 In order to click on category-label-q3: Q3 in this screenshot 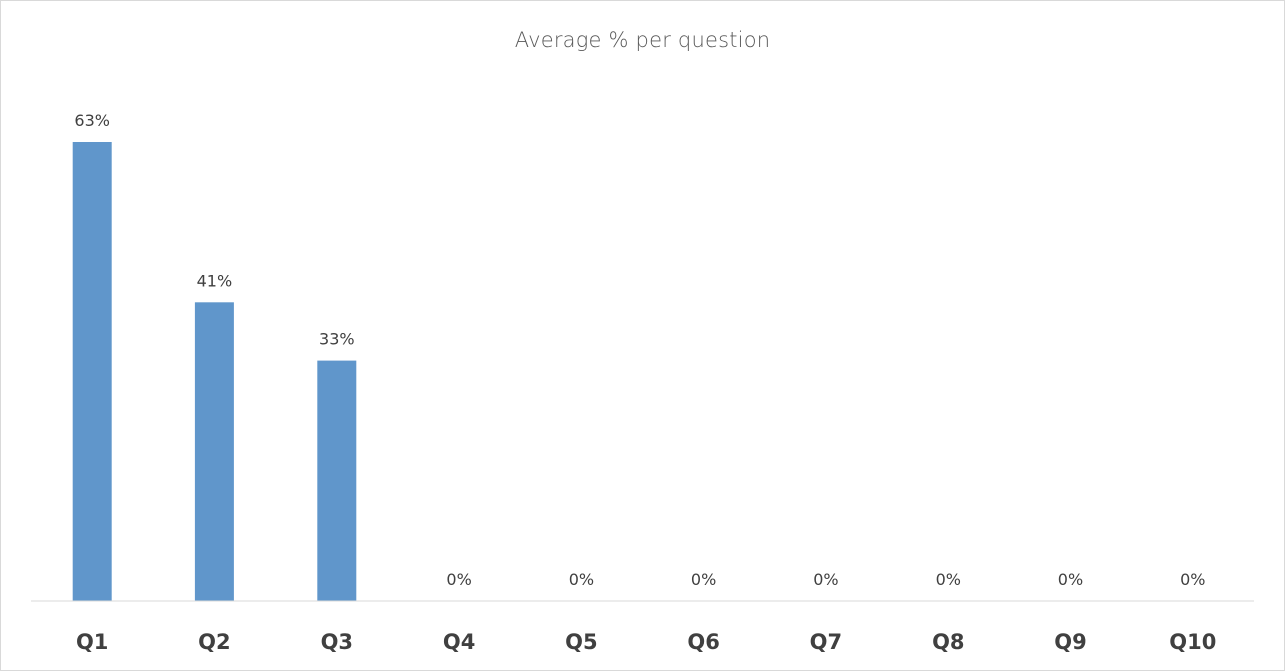, I will do `click(337, 642)`.